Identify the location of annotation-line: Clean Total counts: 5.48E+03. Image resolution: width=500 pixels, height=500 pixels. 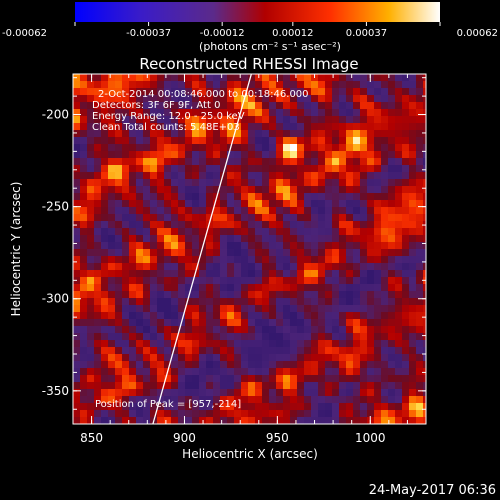
(166, 127).